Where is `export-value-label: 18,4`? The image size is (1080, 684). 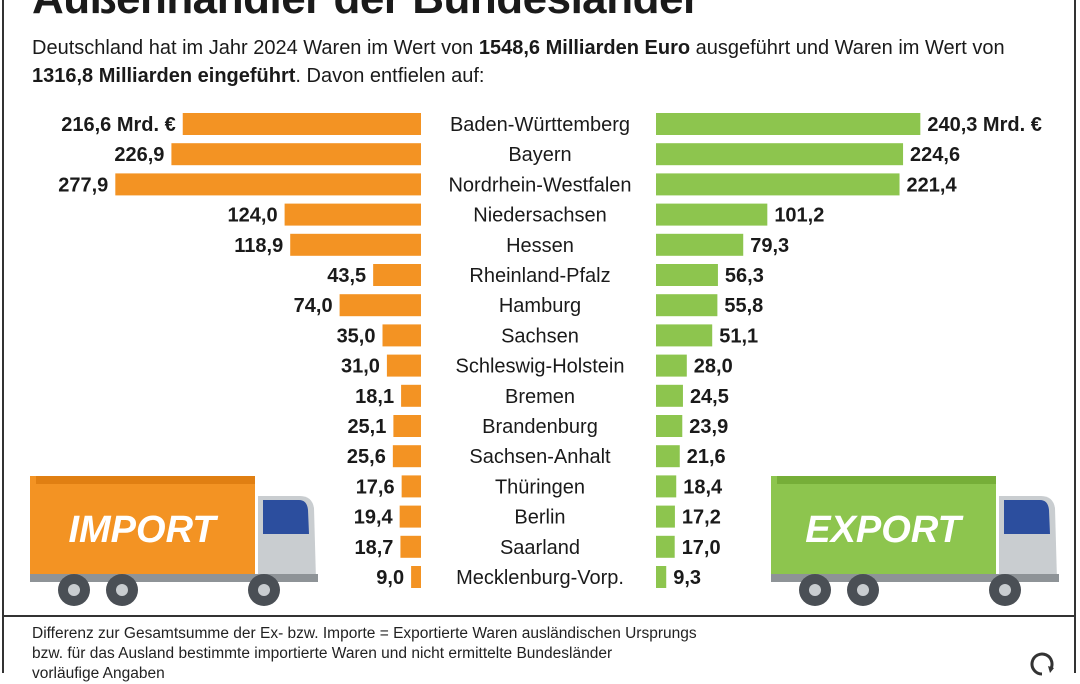
export-value-label: 18,4 is located at coordinates (703, 487).